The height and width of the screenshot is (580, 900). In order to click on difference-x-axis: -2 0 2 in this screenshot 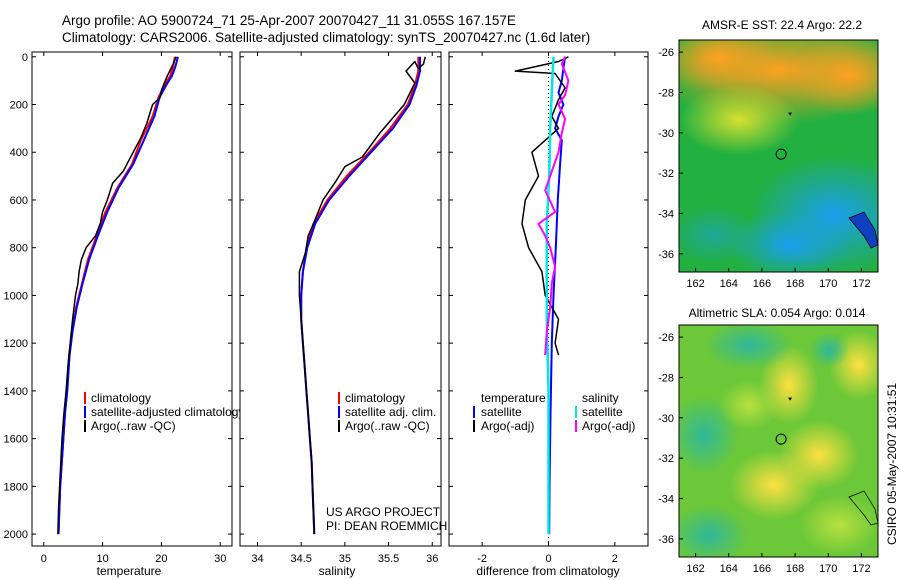, I will do `click(547, 308)`.